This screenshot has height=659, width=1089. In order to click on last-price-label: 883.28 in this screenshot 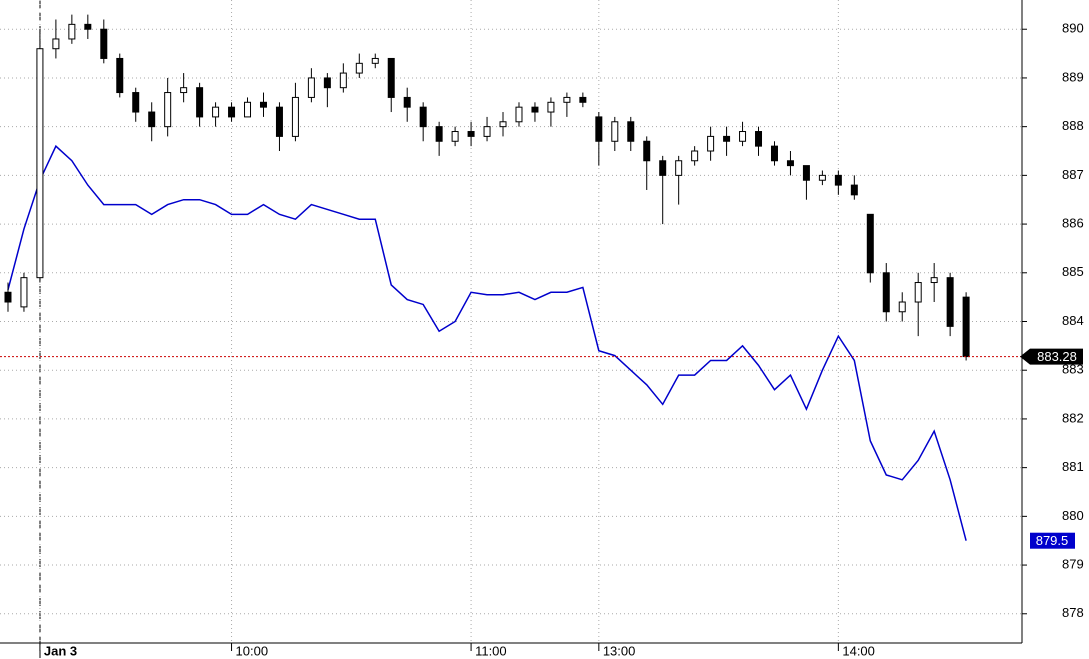, I will do `click(1057, 356)`.